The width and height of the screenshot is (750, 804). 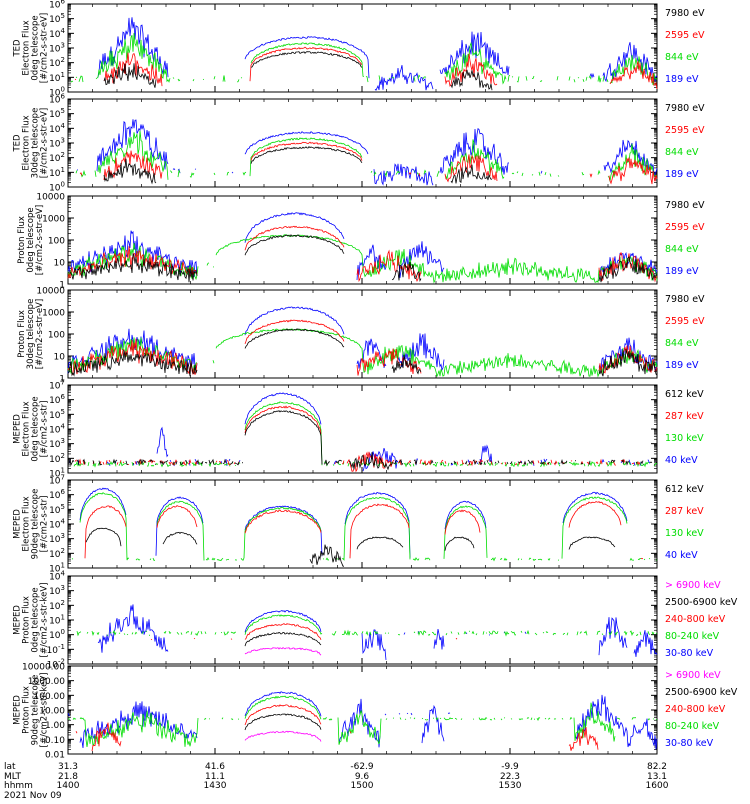 I want to click on y-tick-exponent: -2, so click(x=61, y=662).